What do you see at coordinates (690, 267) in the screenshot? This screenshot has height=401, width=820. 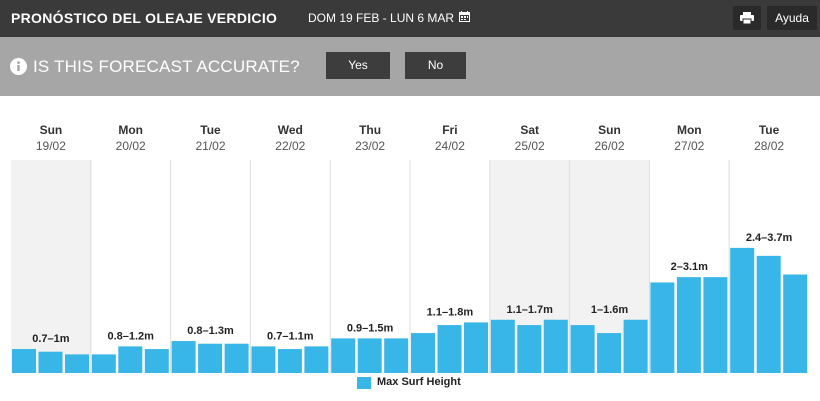 I see `range-label: 2–3.1m` at bounding box center [690, 267].